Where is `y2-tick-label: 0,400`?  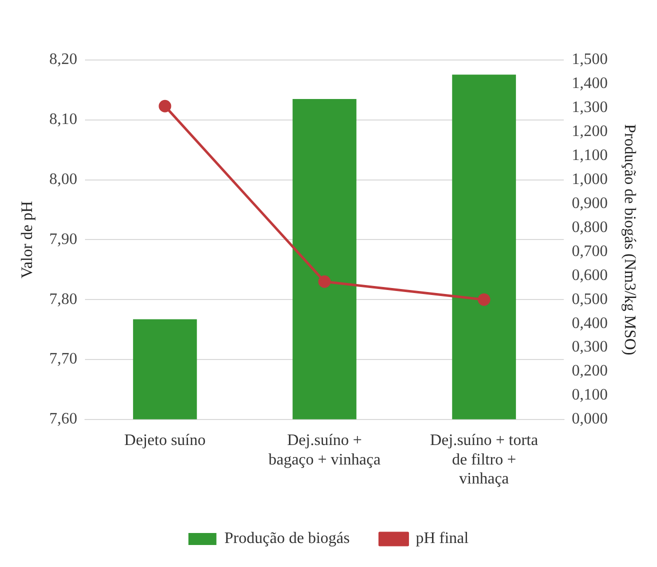 y2-tick-label: 0,400 is located at coordinates (590, 323).